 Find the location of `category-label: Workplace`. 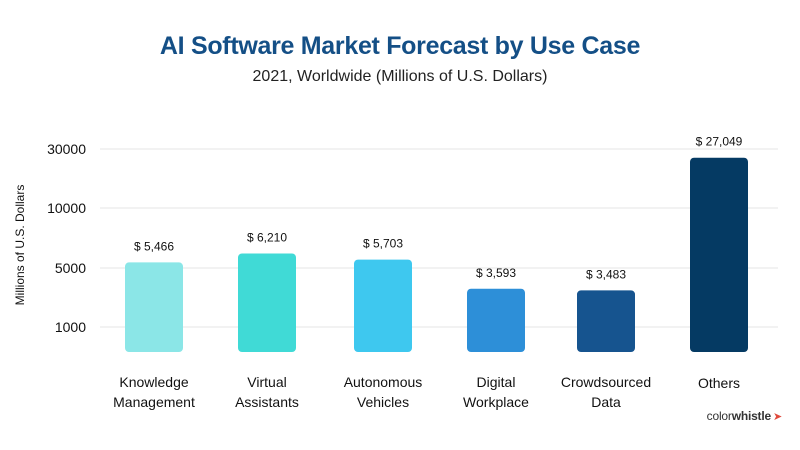

category-label: Workplace is located at coordinates (496, 402).